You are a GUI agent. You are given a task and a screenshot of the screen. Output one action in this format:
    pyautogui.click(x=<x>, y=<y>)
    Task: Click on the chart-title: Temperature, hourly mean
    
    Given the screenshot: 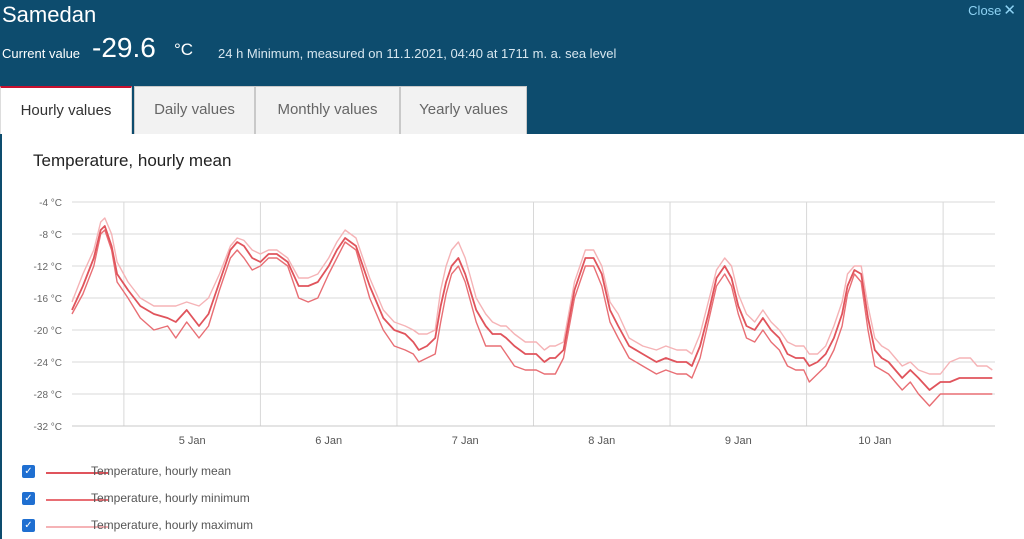 What is the action you would take?
    pyautogui.click(x=132, y=160)
    